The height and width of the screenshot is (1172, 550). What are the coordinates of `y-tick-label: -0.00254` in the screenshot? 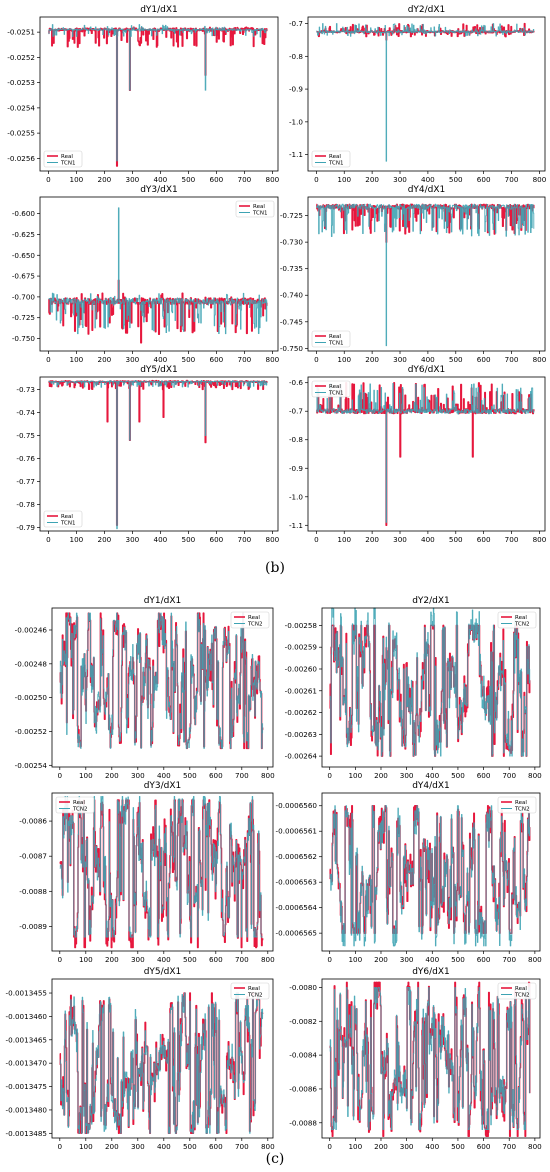 It's located at (31, 765).